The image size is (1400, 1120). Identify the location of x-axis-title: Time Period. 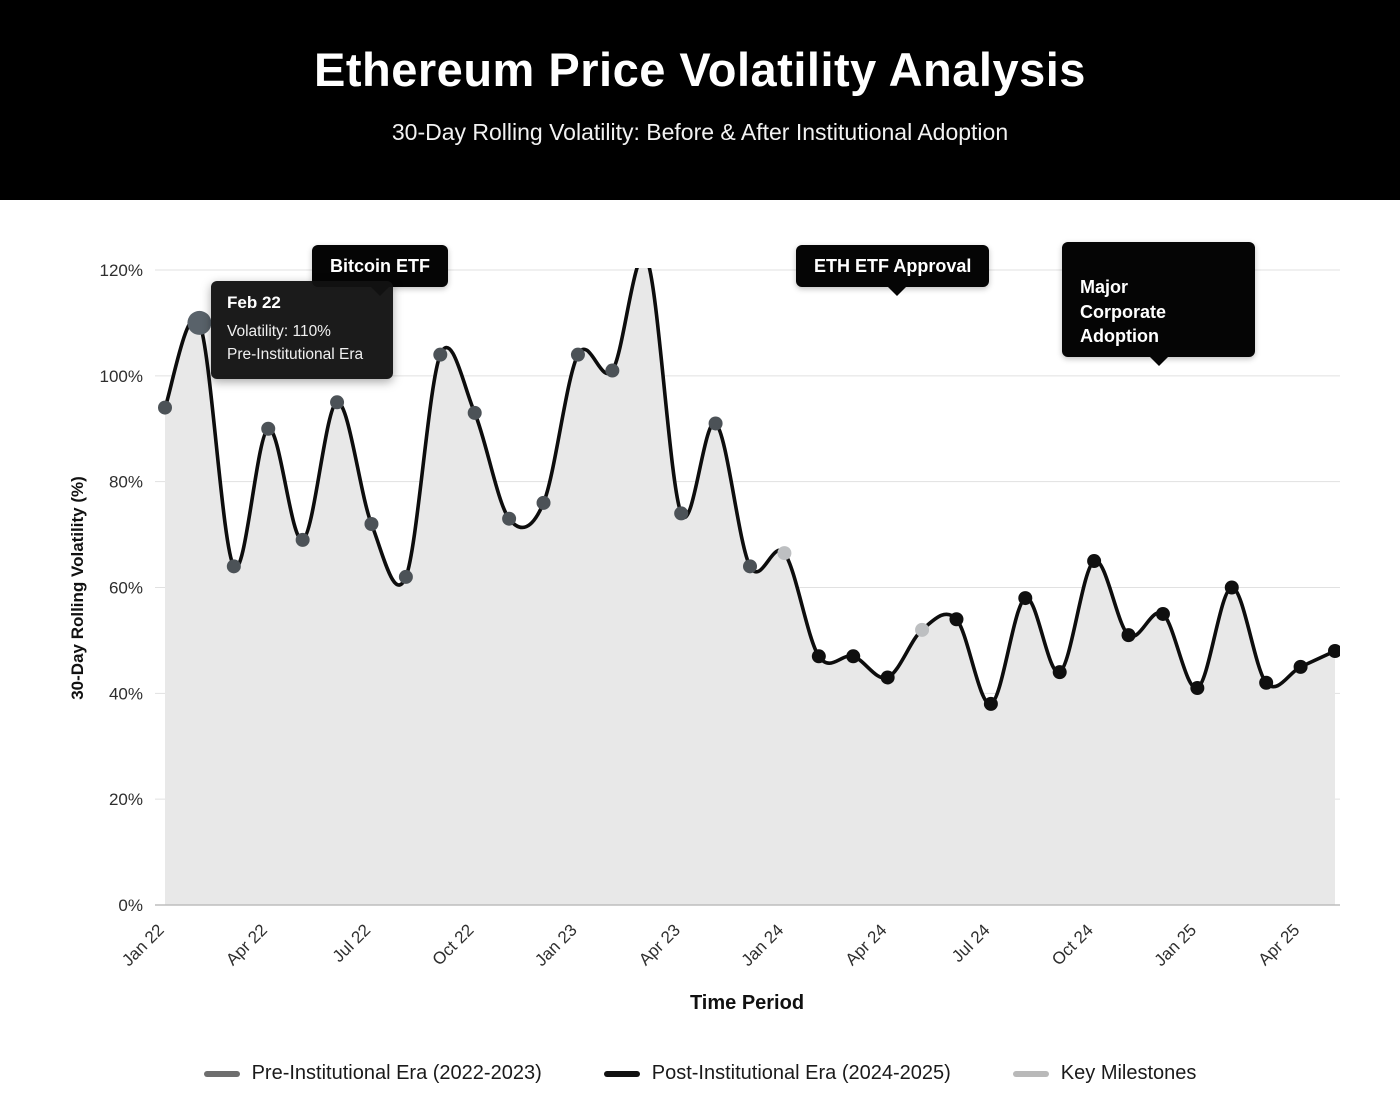
(747, 1003).